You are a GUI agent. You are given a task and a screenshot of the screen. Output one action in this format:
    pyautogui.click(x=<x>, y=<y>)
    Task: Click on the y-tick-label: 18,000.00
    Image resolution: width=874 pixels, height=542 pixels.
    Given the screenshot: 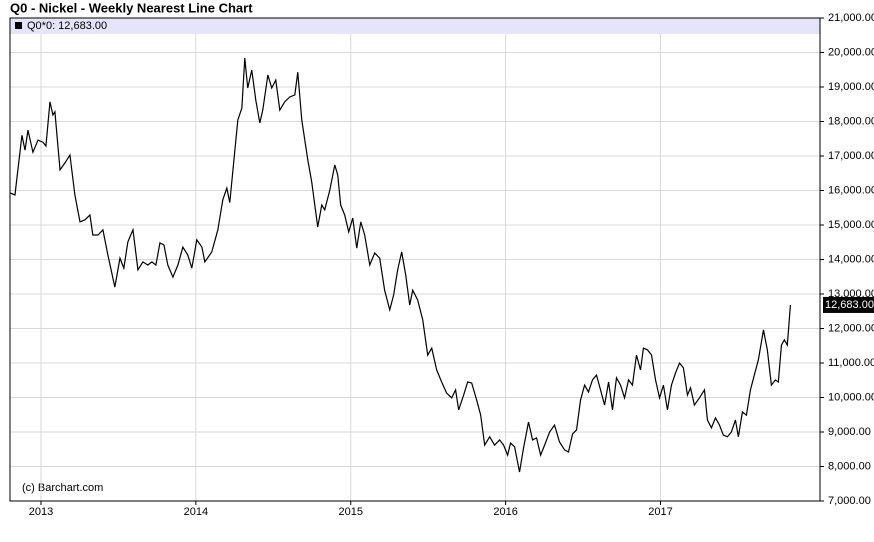 What is the action you would take?
    pyautogui.click(x=851, y=121)
    